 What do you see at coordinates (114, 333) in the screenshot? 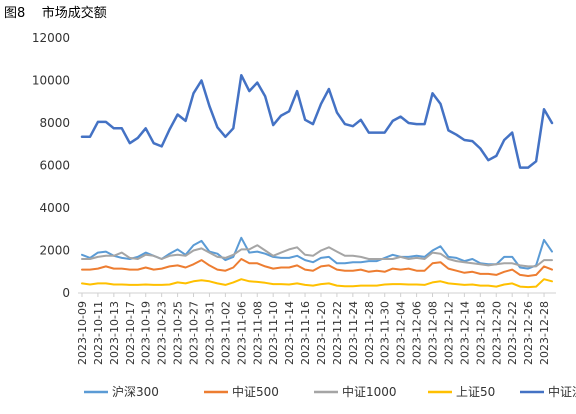
I see `x-tick-label: 2023-10-13` at bounding box center [114, 333].